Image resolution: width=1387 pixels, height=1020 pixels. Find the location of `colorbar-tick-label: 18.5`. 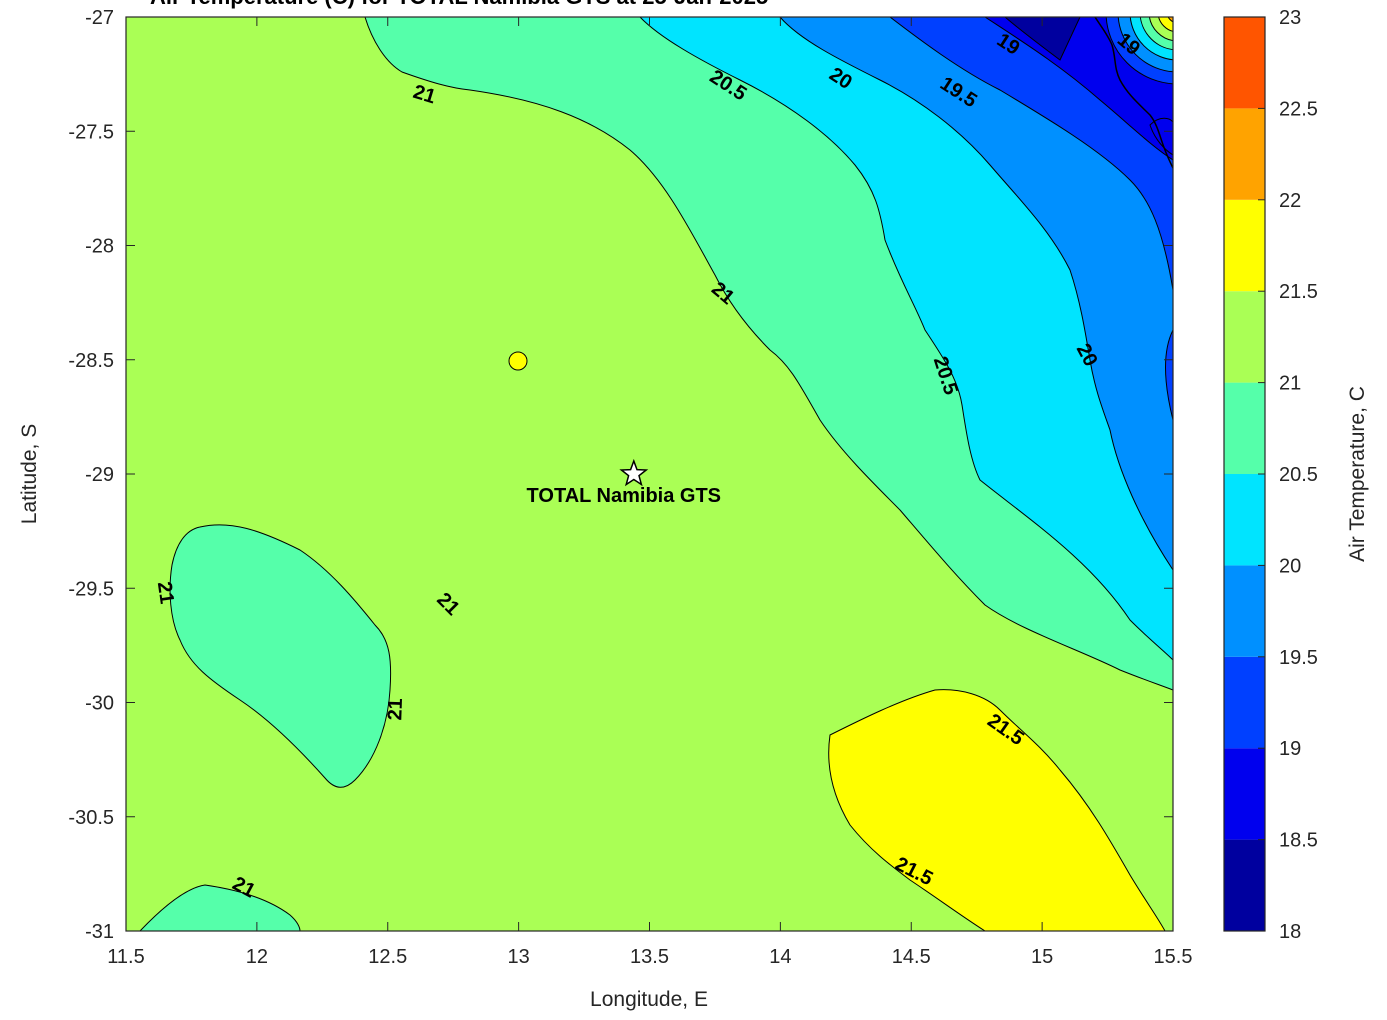

colorbar-tick-label: 18.5 is located at coordinates (1298, 841).